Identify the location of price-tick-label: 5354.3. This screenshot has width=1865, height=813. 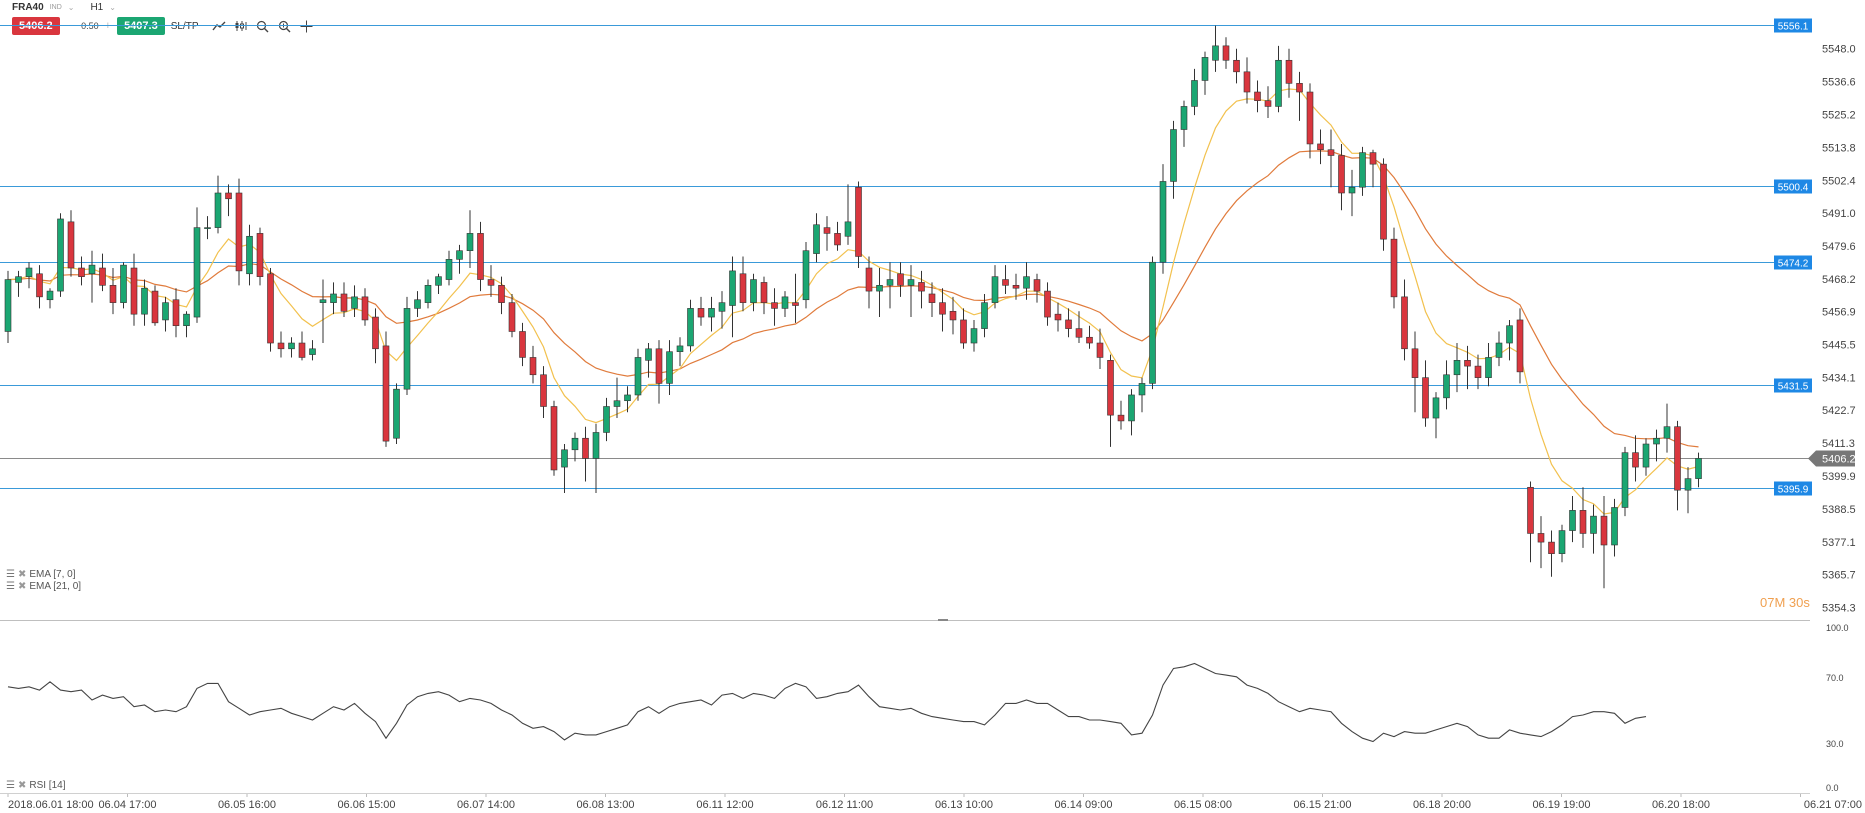
(1839, 609).